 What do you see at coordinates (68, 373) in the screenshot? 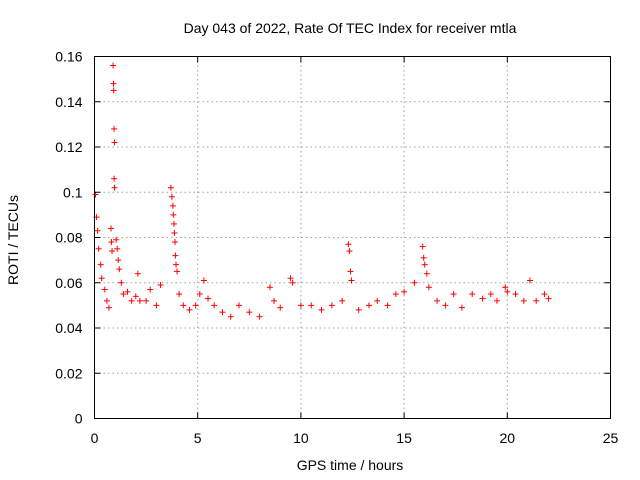
I see `y-tick-label: 0.02` at bounding box center [68, 373].